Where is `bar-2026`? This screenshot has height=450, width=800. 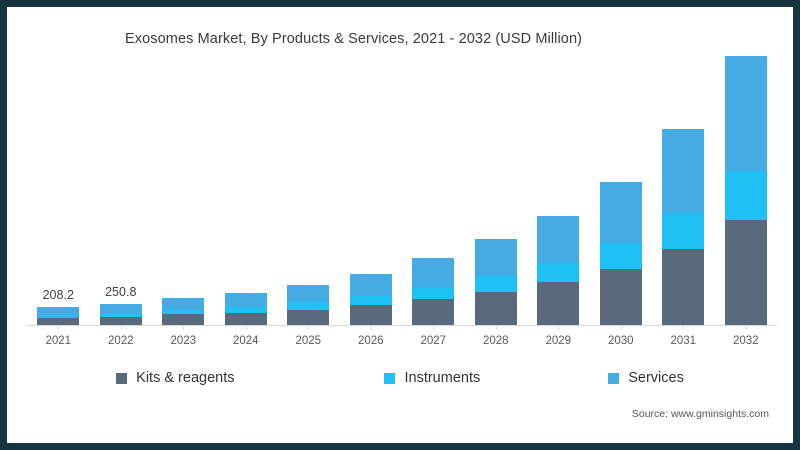
bar-2026 is located at coordinates (370, 299).